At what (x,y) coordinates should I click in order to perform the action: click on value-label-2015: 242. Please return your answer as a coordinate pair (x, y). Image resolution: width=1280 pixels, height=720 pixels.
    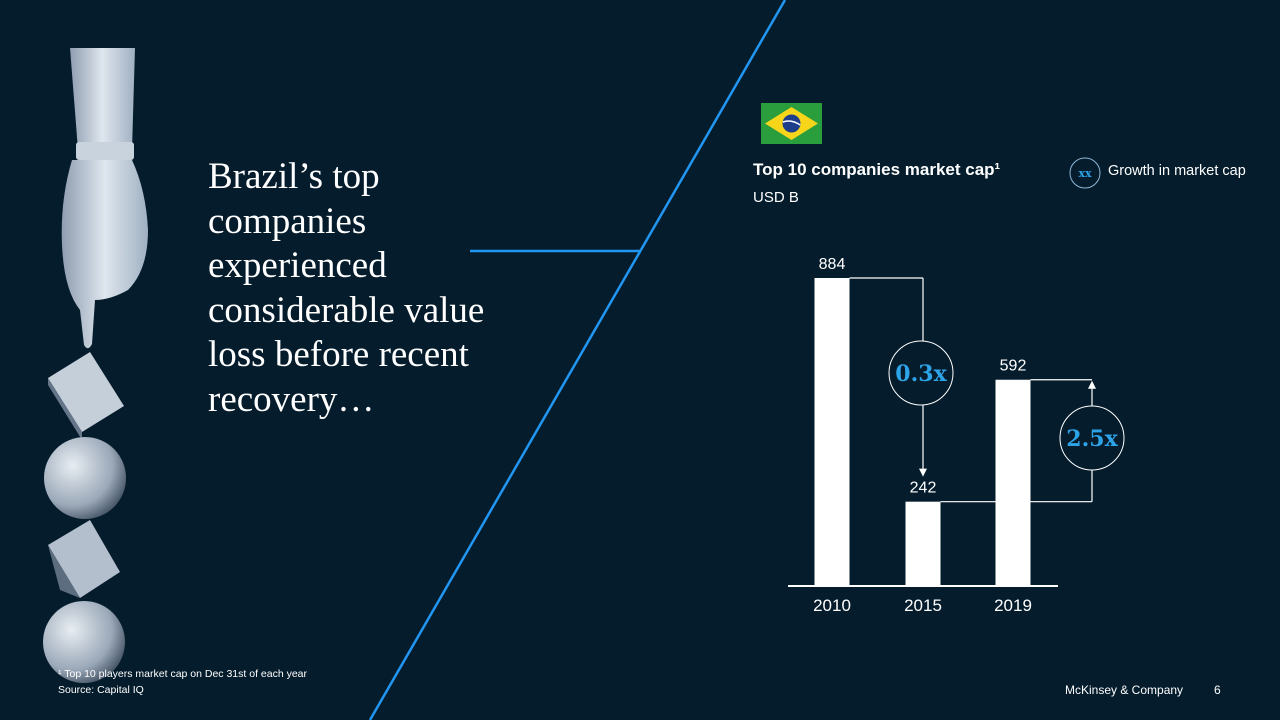
    Looking at the image, I should click on (923, 488).